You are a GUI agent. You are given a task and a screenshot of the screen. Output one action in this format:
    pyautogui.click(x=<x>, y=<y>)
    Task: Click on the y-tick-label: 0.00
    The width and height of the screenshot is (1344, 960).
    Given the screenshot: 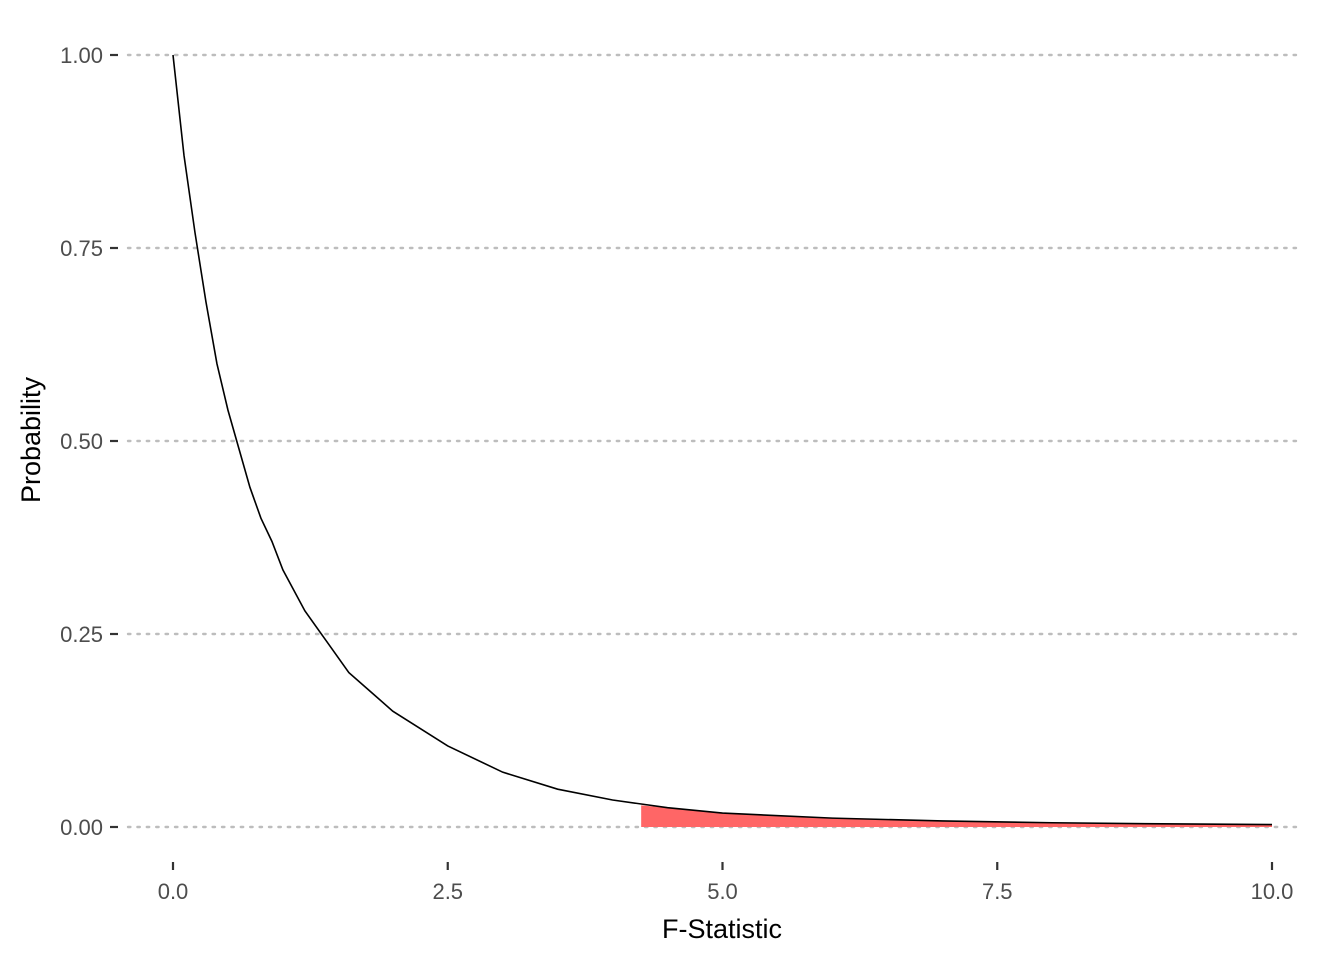 What is the action you would take?
    pyautogui.click(x=81, y=827)
    